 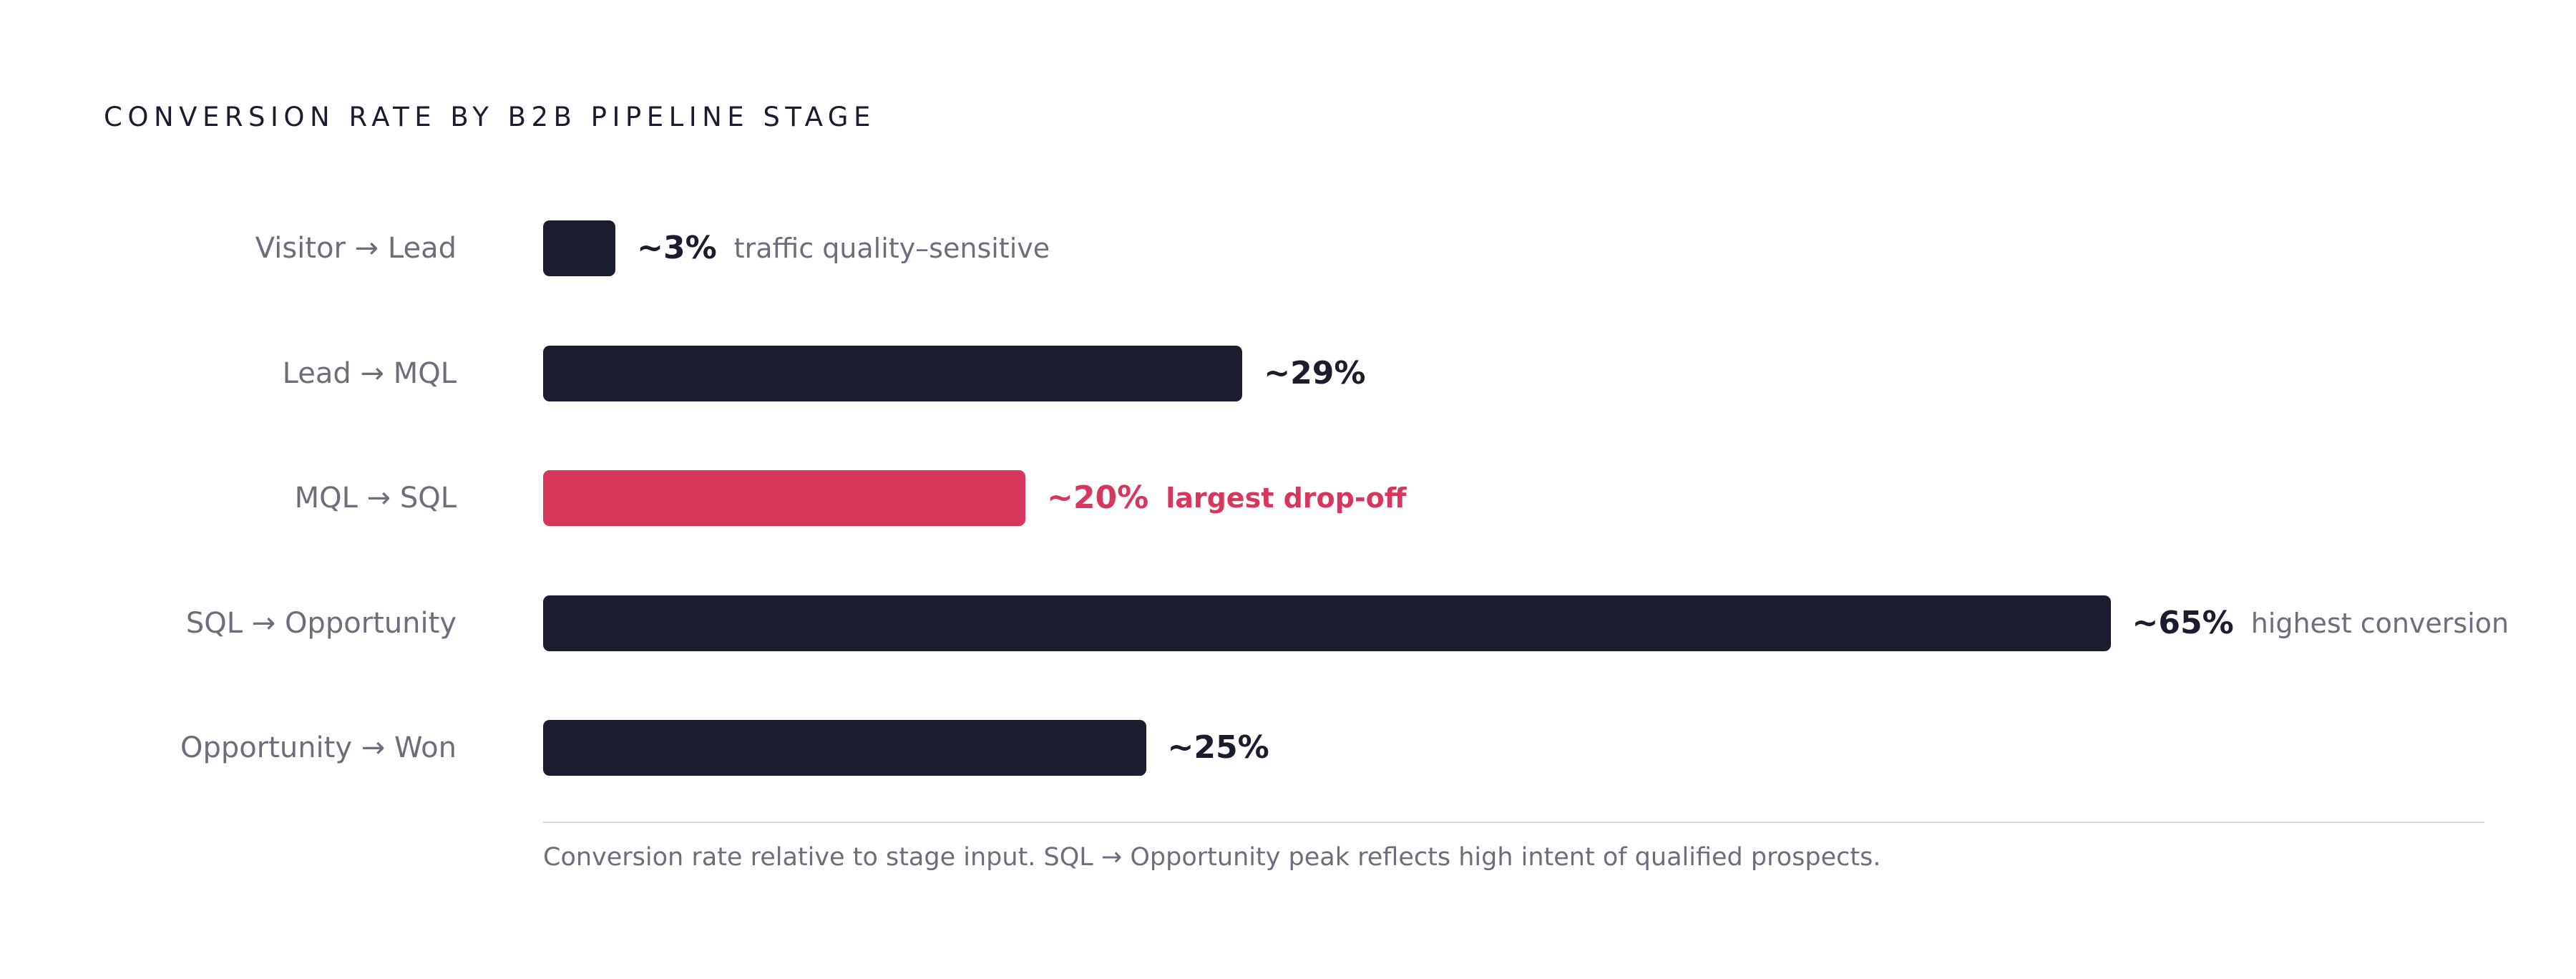 I want to click on value-label: ~29%, so click(x=1315, y=372).